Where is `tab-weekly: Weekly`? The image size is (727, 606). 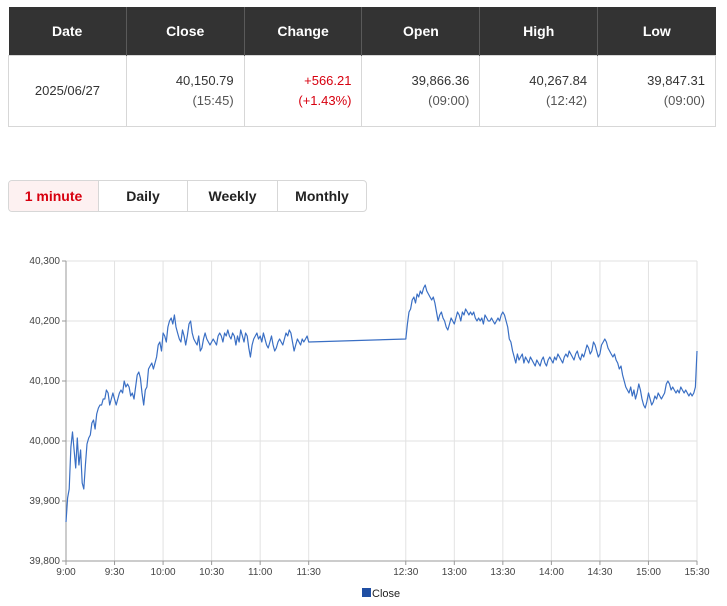
tab-weekly: Weekly is located at coordinates (232, 196).